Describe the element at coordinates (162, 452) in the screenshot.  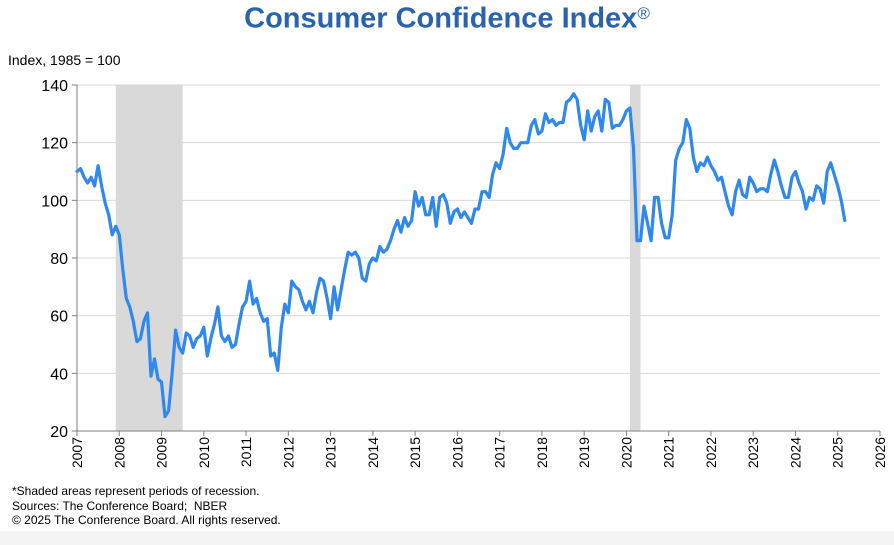
I see `x-tick-label-2009: 2009` at that location.